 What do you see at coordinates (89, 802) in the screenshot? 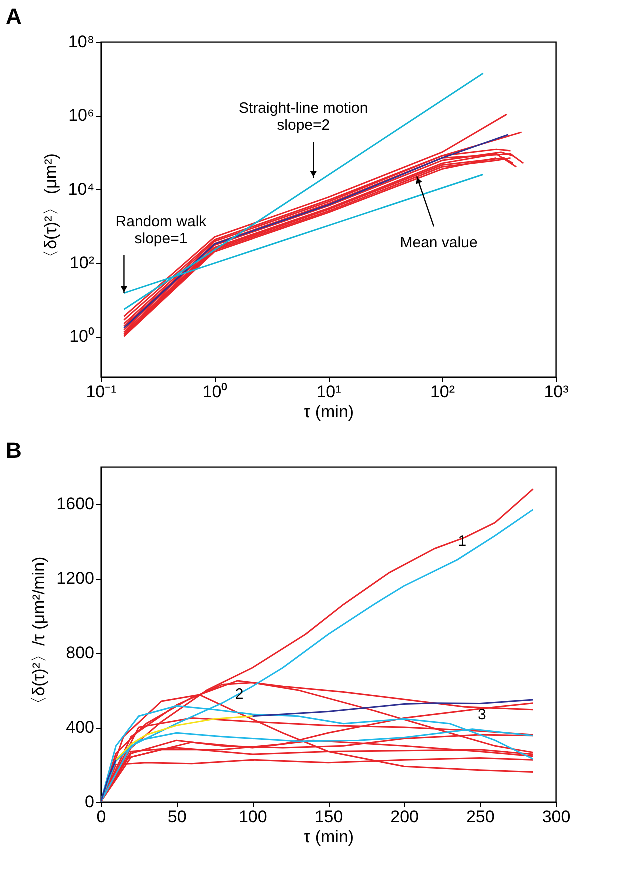
I see `y-tick-label: 0` at bounding box center [89, 802].